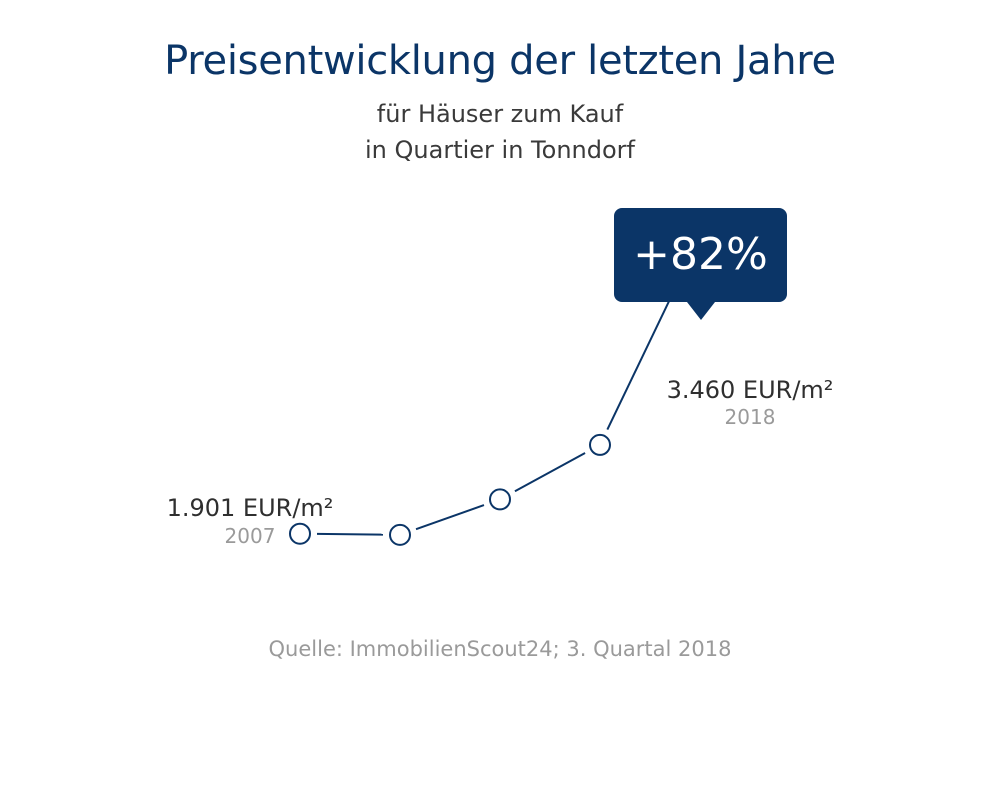  I want to click on chart-subtitle-line1: für Häuser zum Kauf, so click(500, 114).